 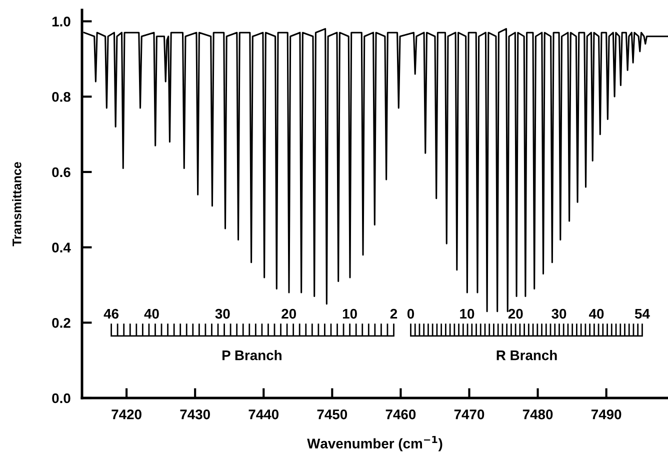 I want to click on y-tick-label: 0.2, so click(x=61, y=323).